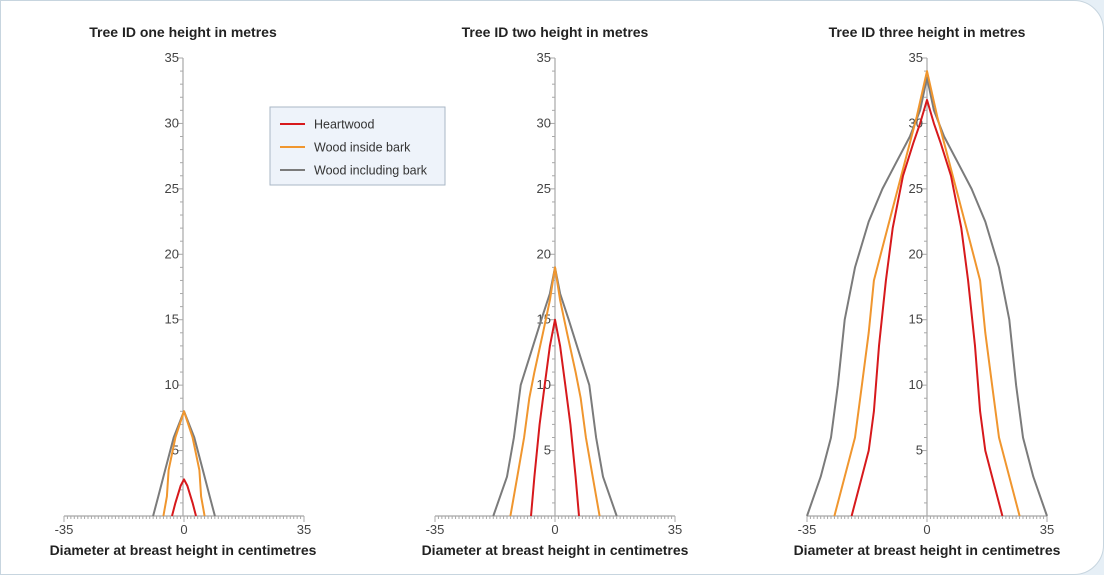 The image size is (1104, 575). I want to click on series-line-including-bark, so click(184, 463).